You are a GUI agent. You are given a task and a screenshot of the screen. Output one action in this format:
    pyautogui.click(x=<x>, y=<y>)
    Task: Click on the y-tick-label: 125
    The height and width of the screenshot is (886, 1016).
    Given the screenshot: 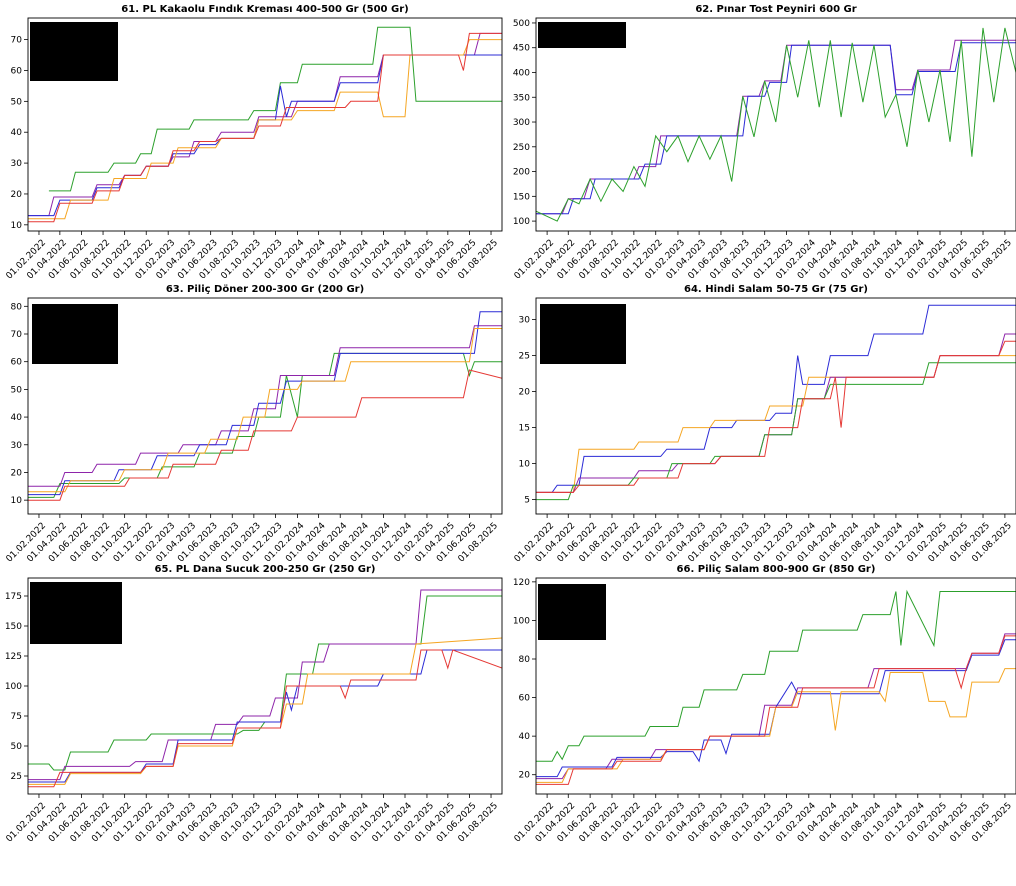 What is the action you would take?
    pyautogui.click(x=13, y=657)
    